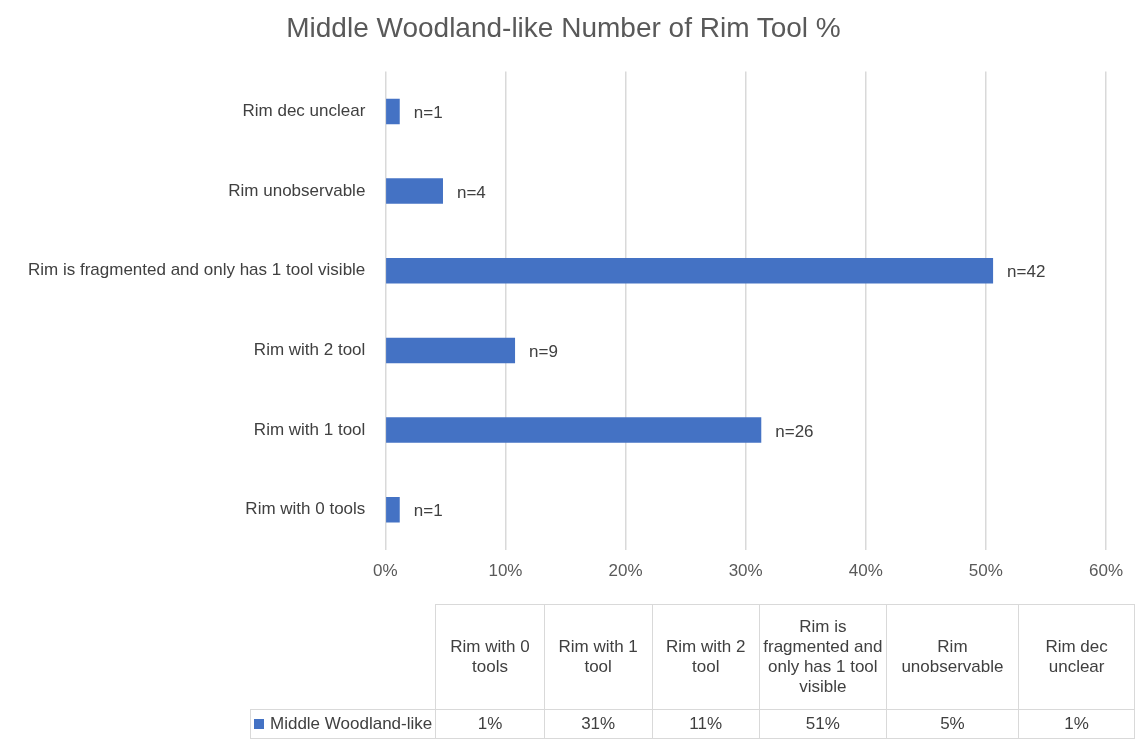  What do you see at coordinates (794, 431) in the screenshot?
I see `annotation: n=26` at bounding box center [794, 431].